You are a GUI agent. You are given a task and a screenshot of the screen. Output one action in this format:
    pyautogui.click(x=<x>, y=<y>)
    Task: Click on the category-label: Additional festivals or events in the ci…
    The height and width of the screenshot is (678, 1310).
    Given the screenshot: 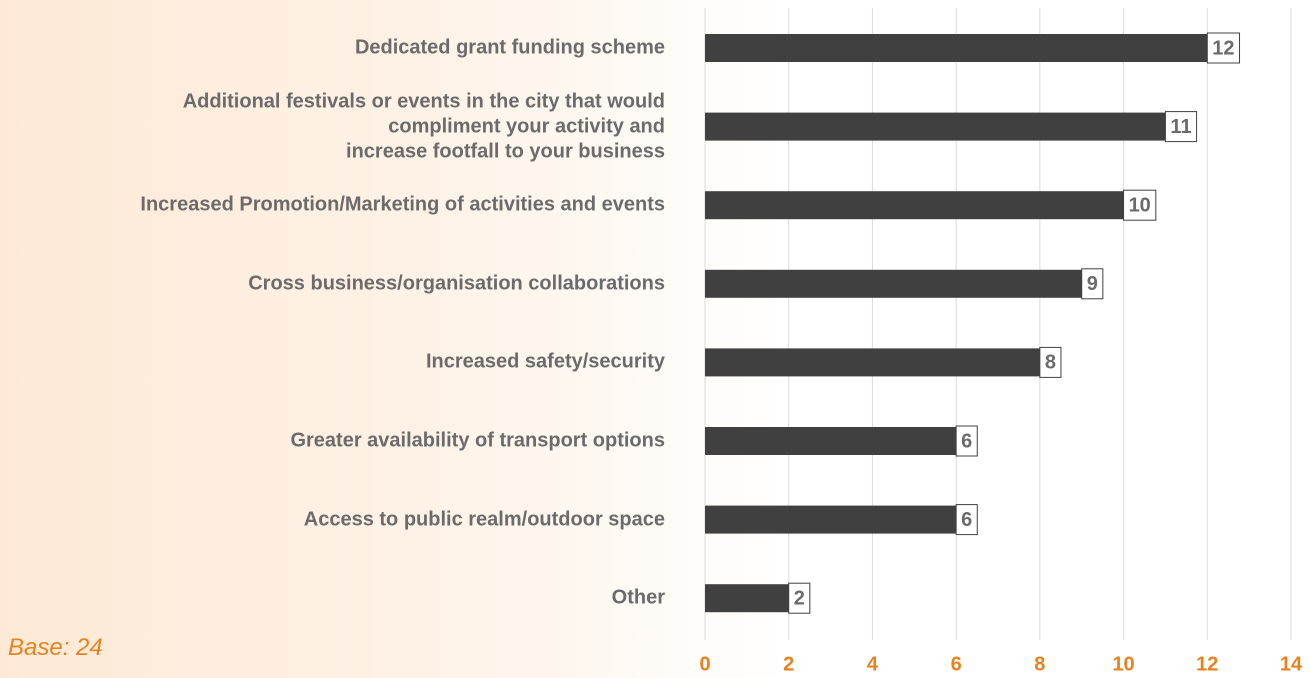 What is the action you would take?
    pyautogui.click(x=423, y=126)
    